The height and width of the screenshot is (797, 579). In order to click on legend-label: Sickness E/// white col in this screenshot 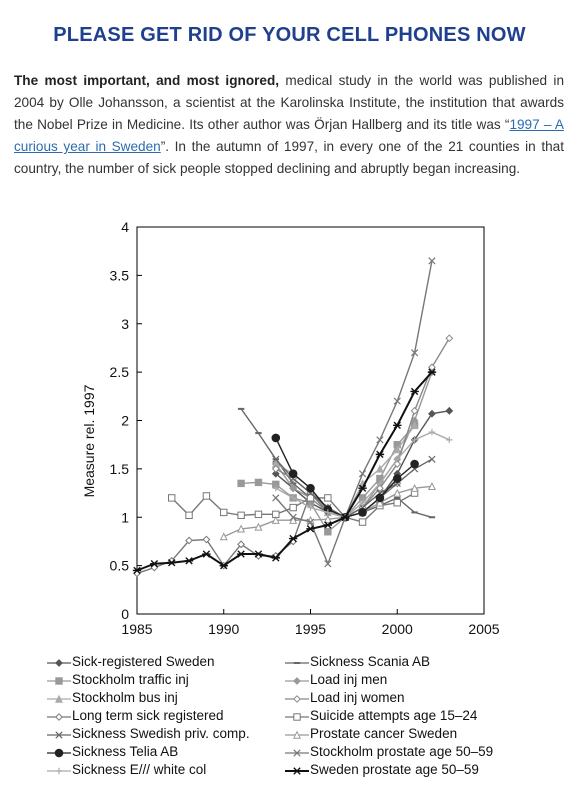, I will do `click(139, 769)`.